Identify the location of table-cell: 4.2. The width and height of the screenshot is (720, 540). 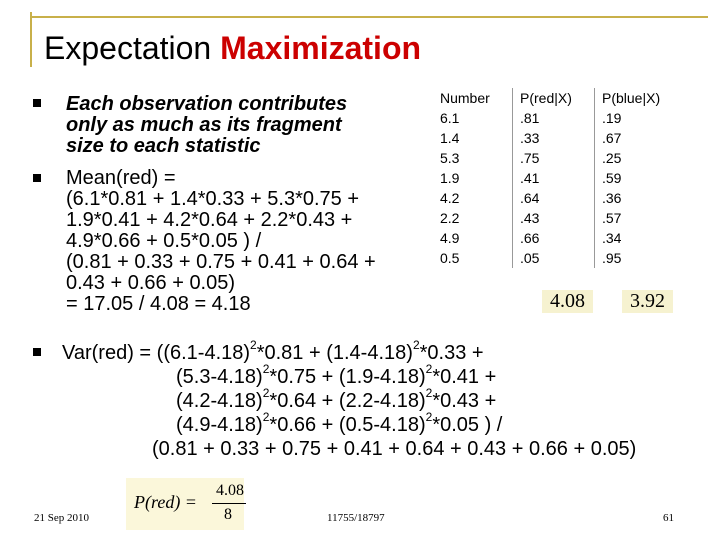
(450, 198).